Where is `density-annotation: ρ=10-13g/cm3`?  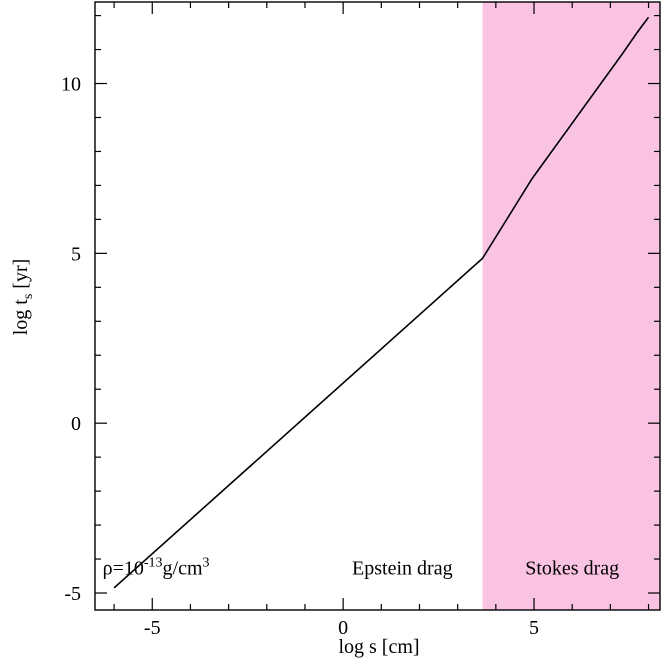 density-annotation: ρ=10-13g/cm3 is located at coordinates (156, 567).